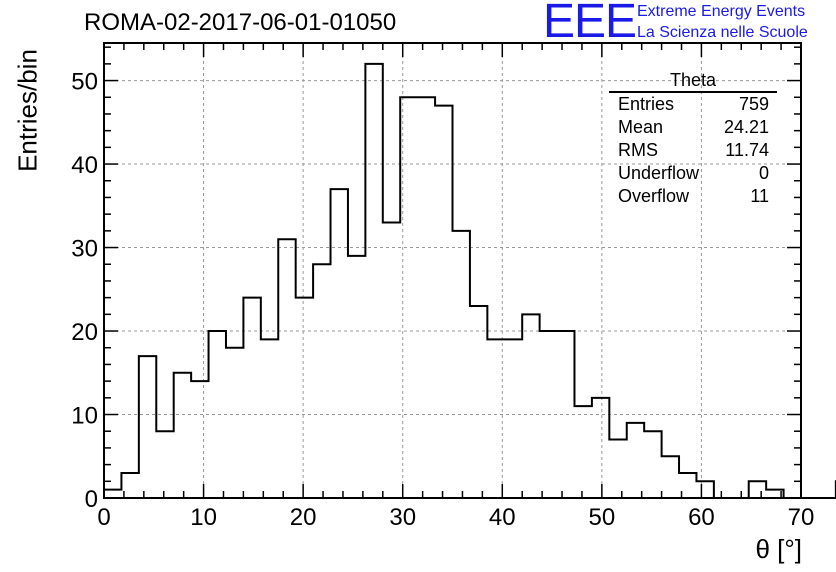 The height and width of the screenshot is (572, 836). I want to click on stats-label: Mean, so click(641, 127).